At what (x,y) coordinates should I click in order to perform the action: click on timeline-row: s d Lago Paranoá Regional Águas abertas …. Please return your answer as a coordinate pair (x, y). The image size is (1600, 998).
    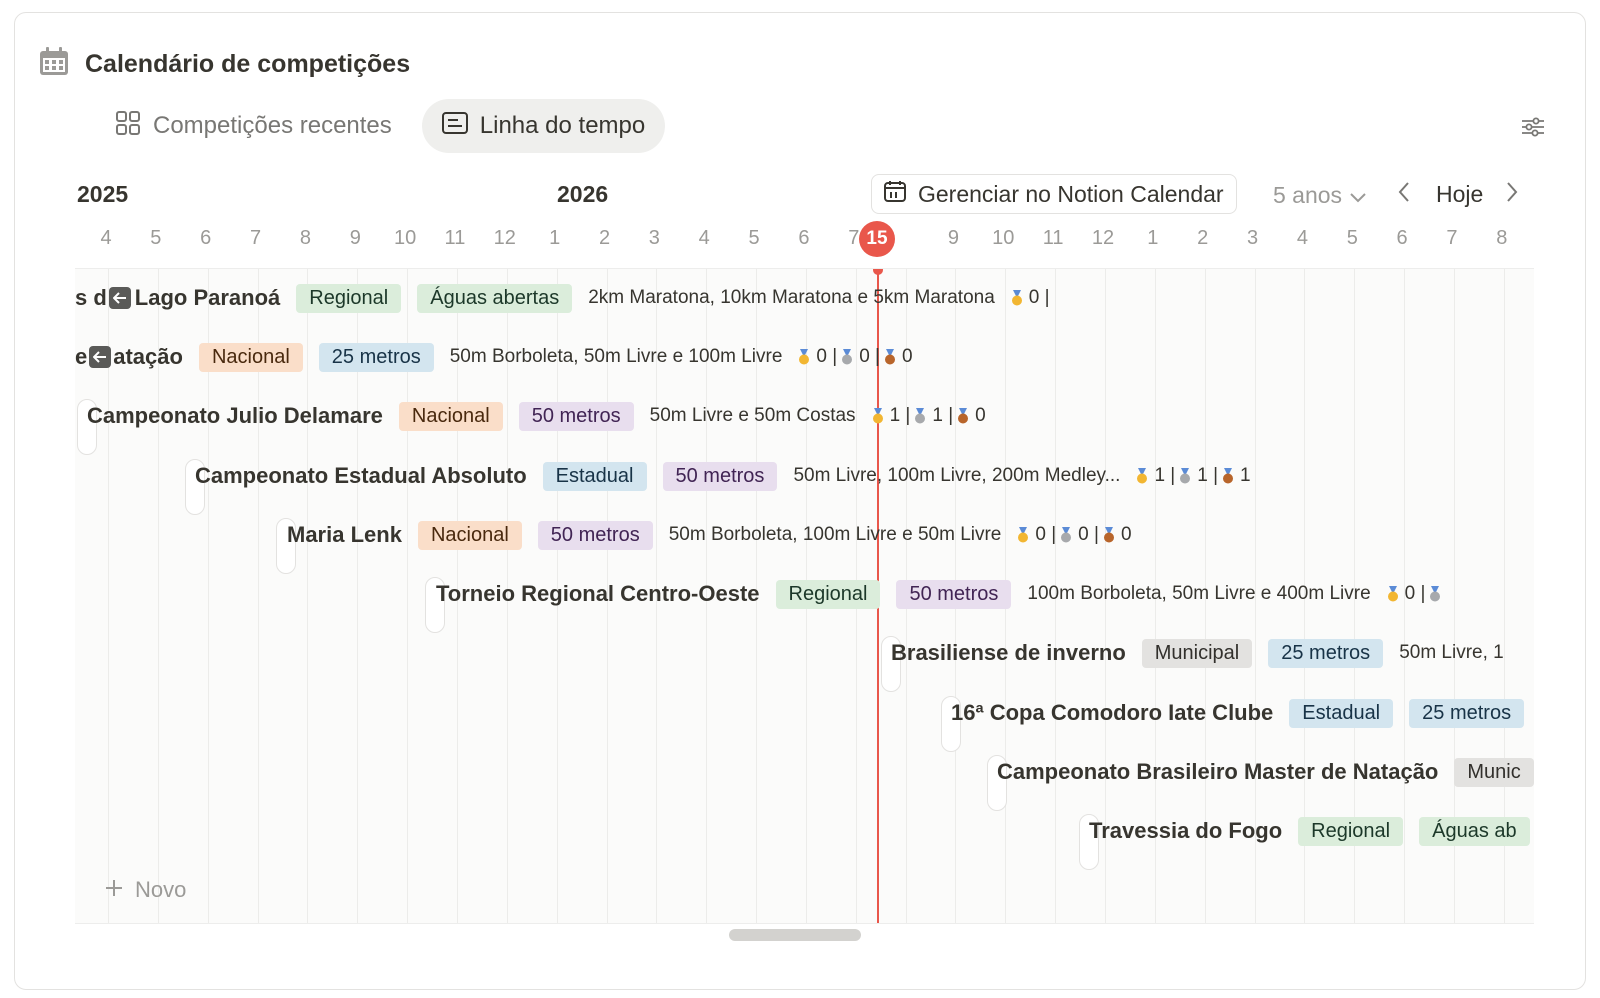
    Looking at the image, I should click on (562, 298).